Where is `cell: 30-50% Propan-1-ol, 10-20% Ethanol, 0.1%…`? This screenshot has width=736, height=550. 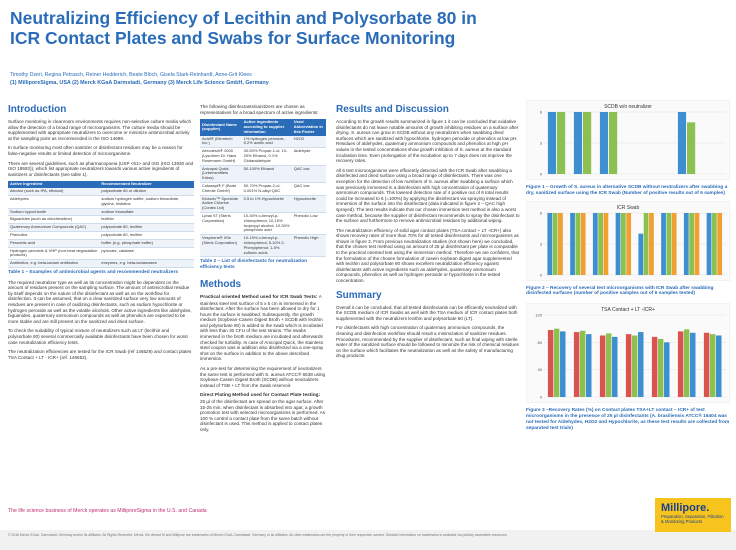 cell: 30-50% Propan-1-ol, 10-20% Ethanol, 0.1%… is located at coordinates (266, 156).